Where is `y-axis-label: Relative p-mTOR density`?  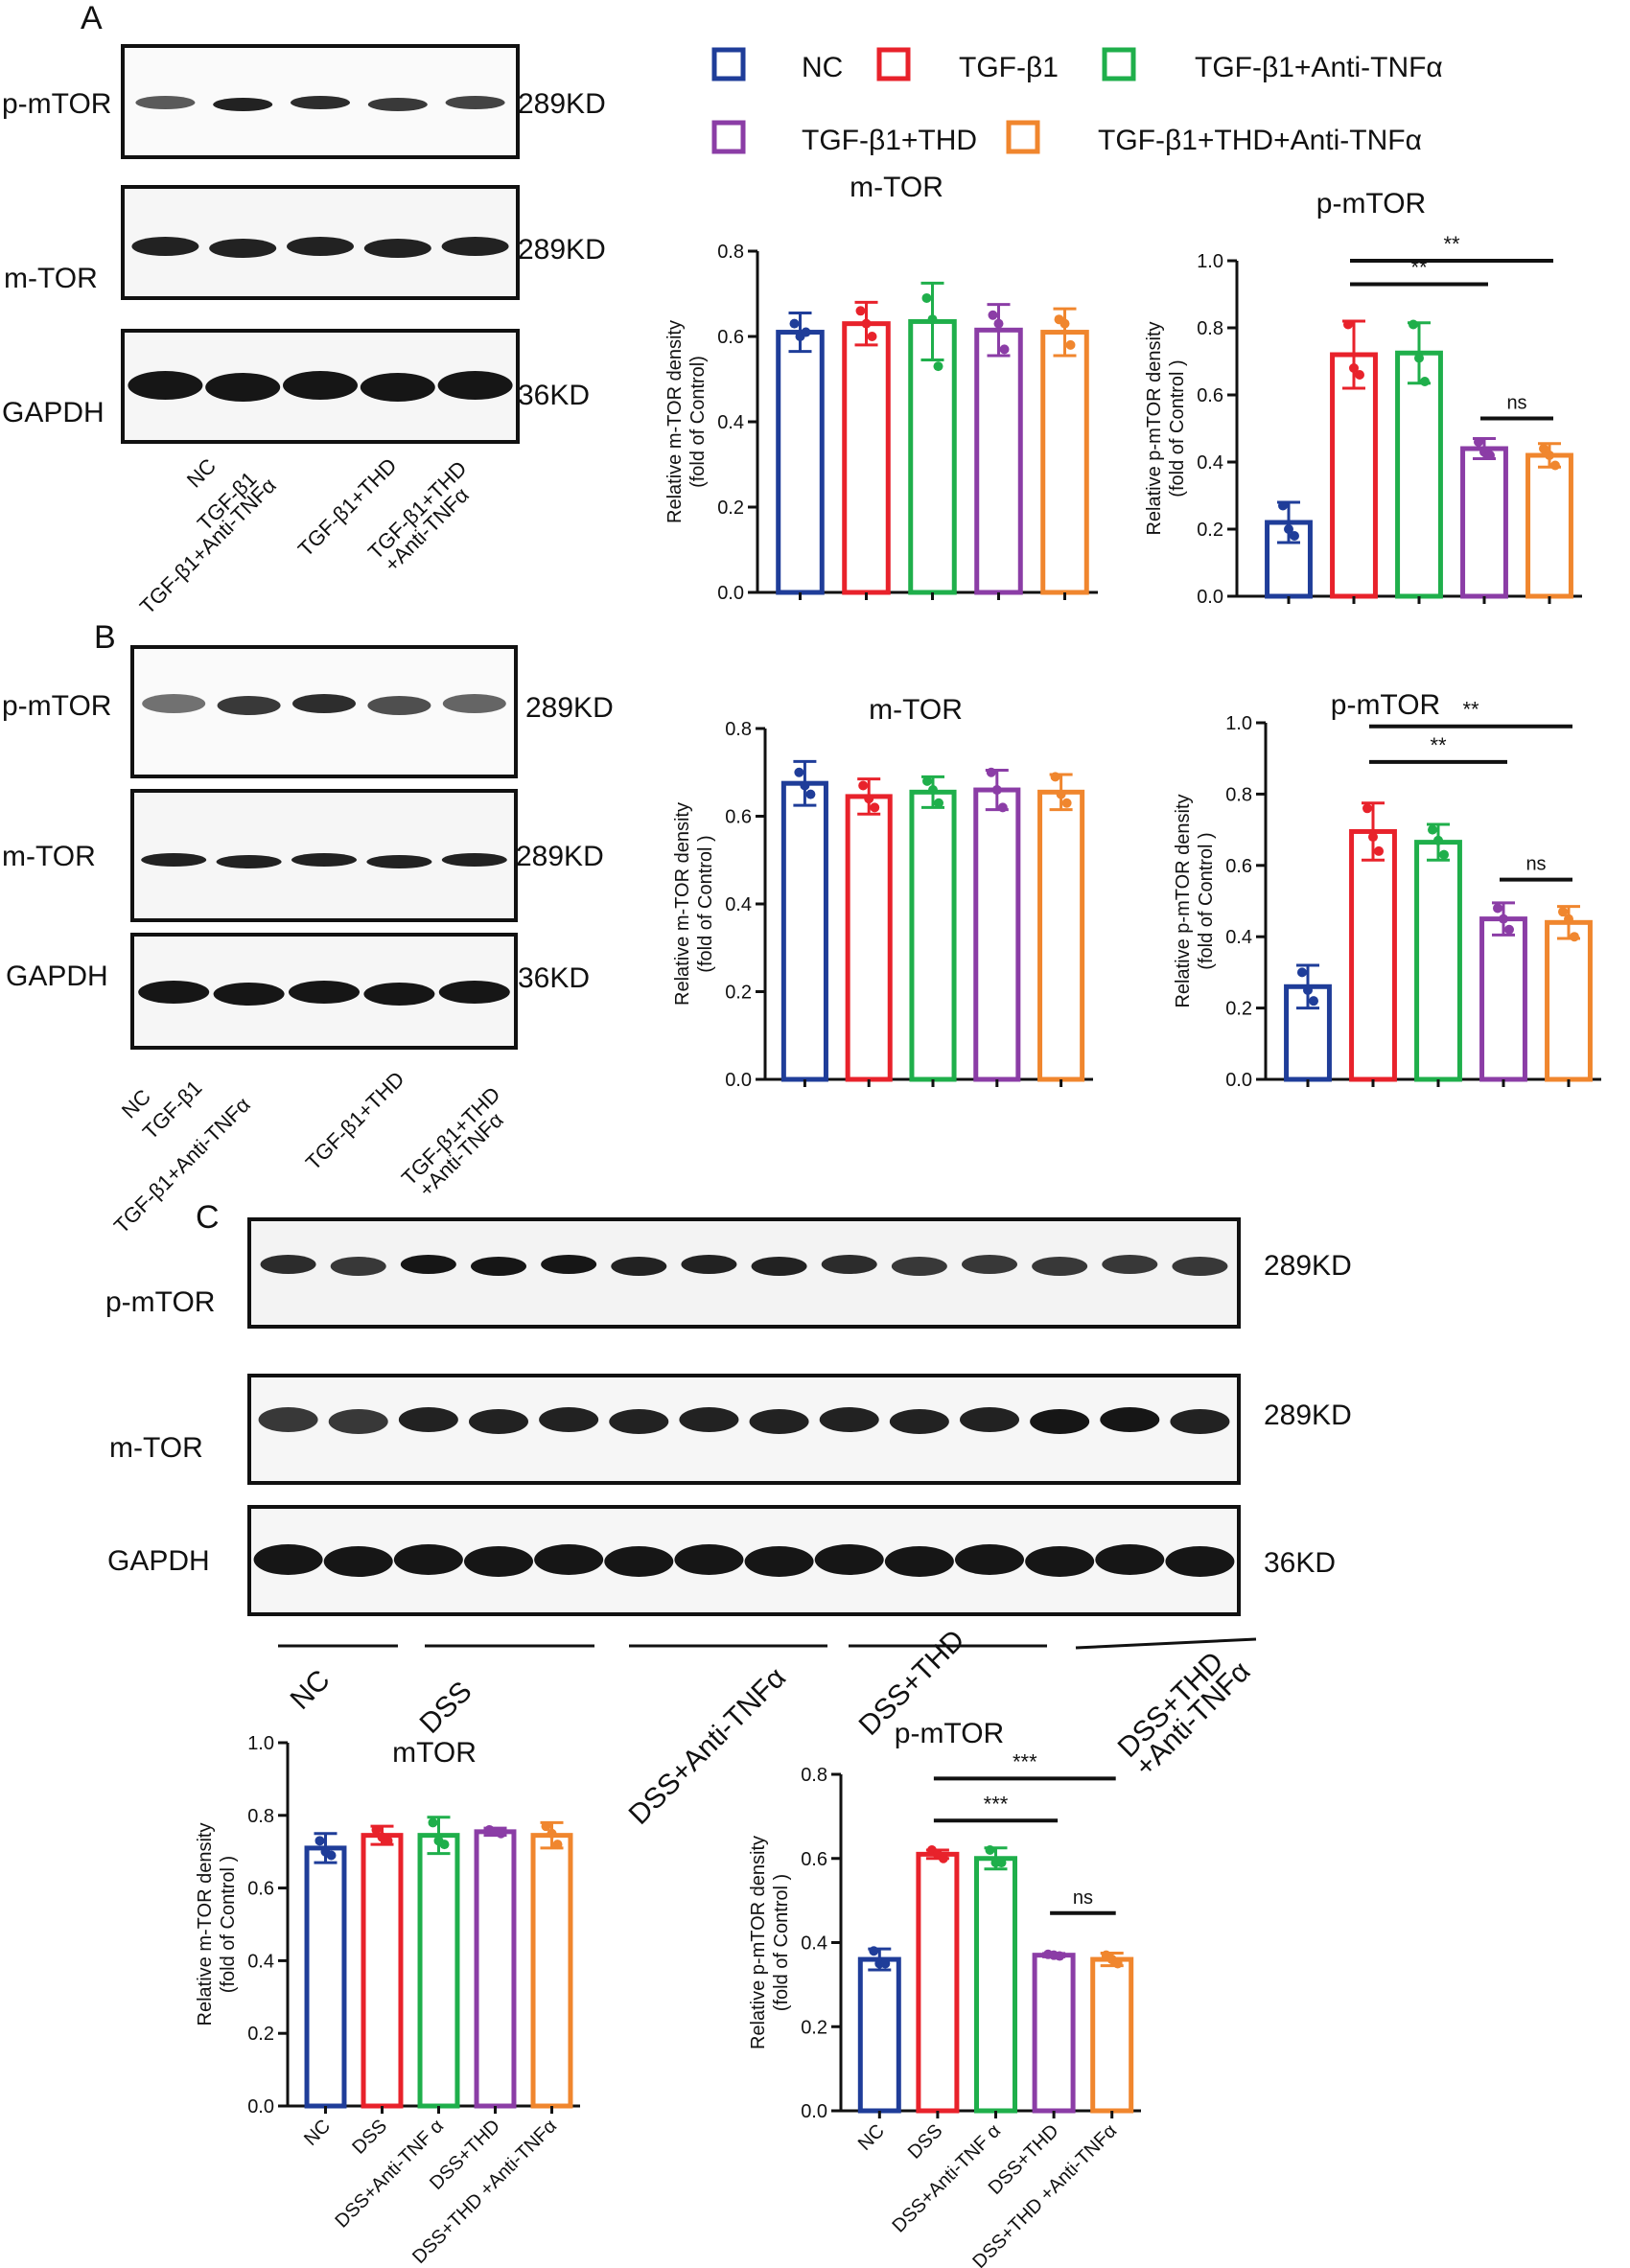 y-axis-label: Relative p-mTOR density is located at coordinates (758, 1942).